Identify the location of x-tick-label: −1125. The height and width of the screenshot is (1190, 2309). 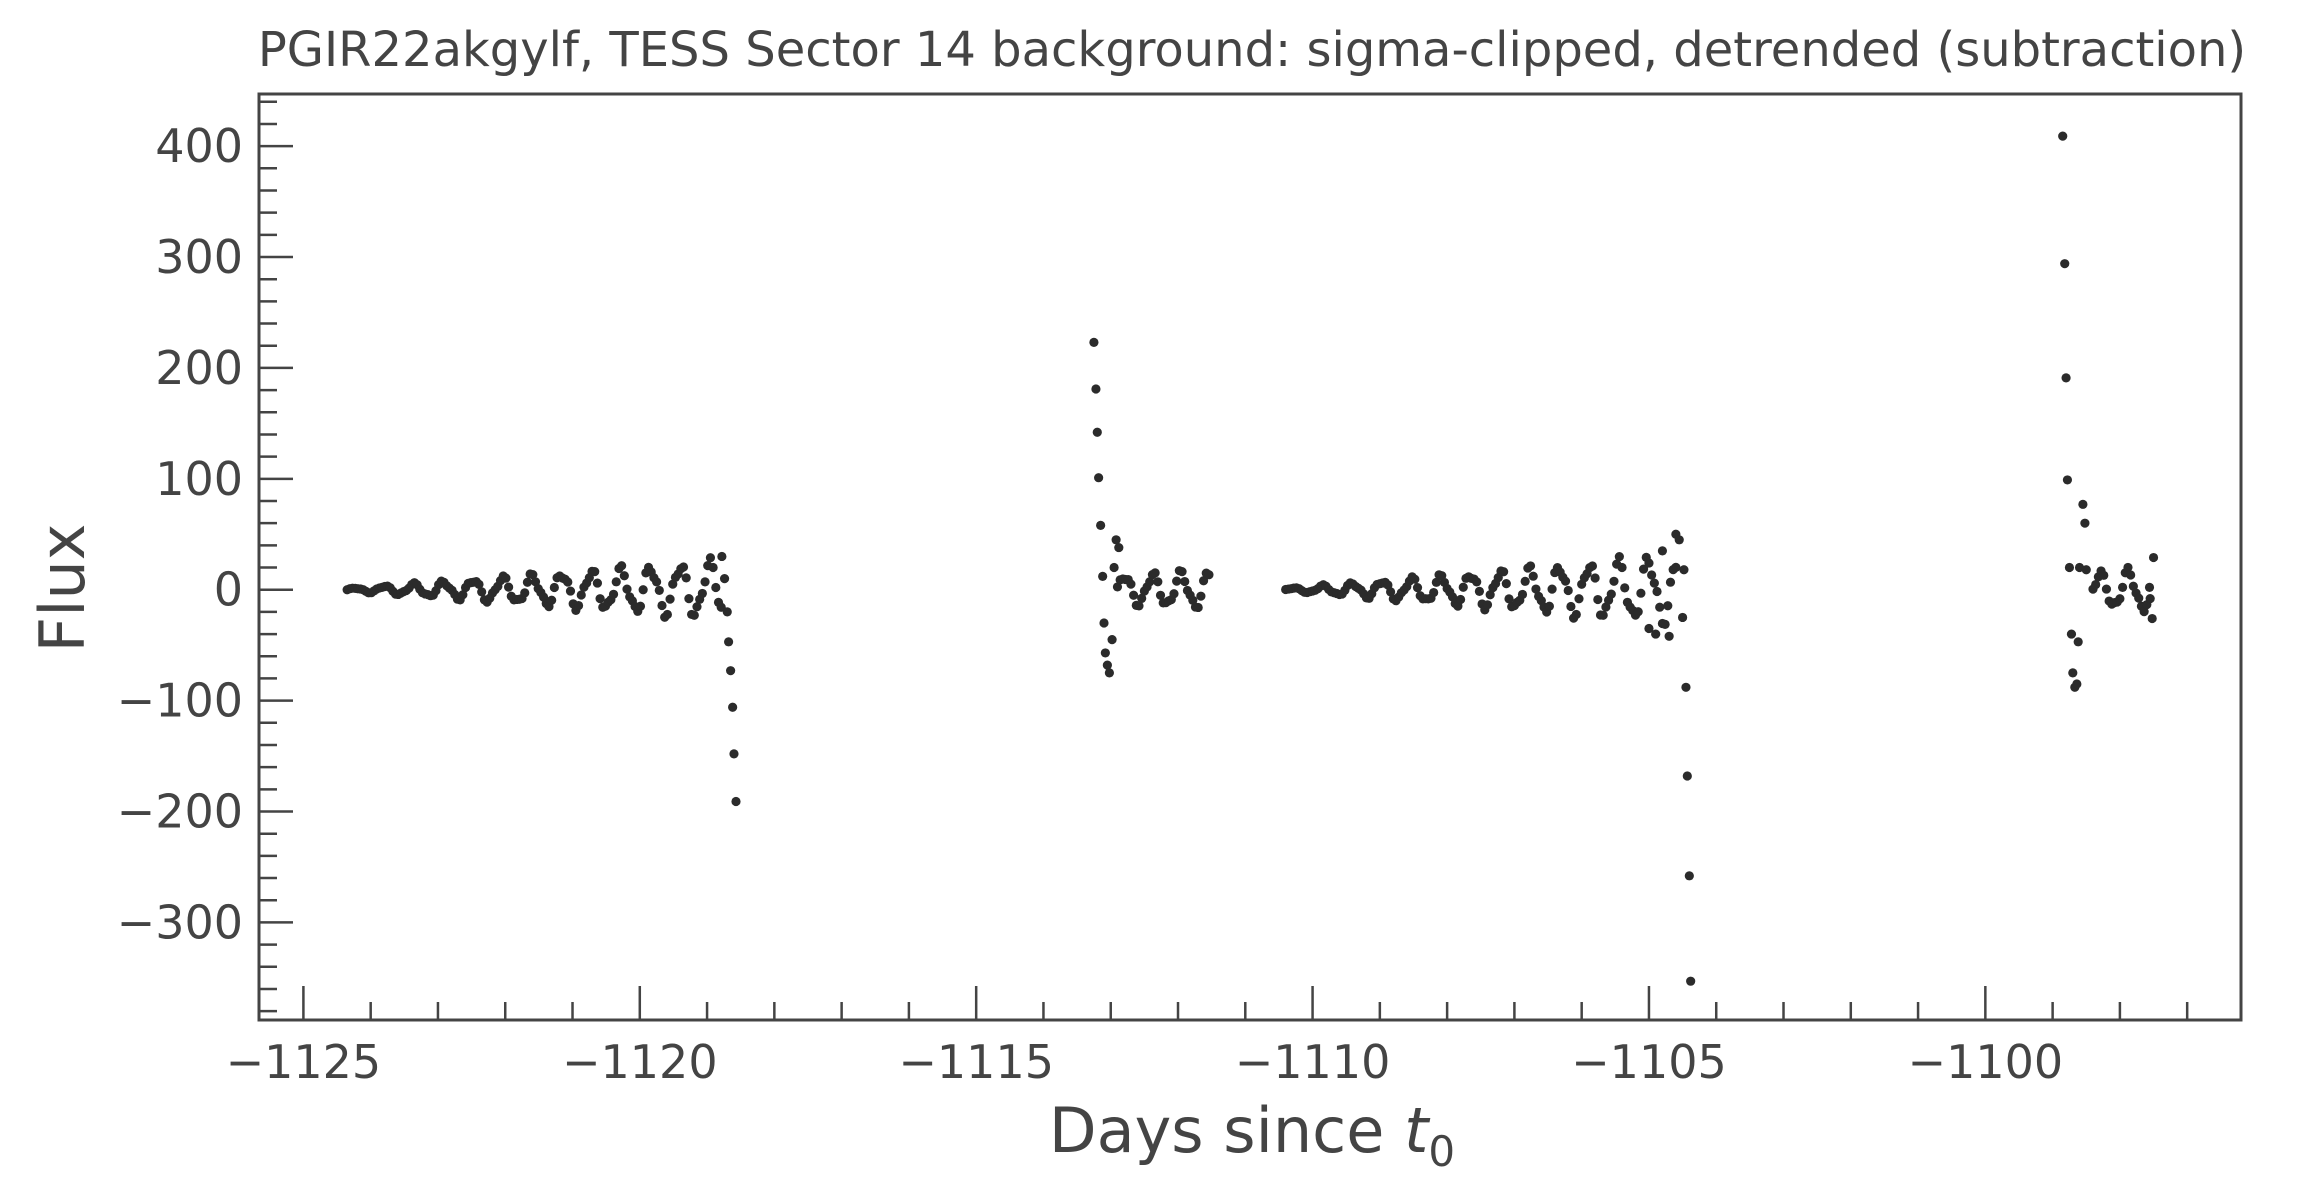
(304, 1062).